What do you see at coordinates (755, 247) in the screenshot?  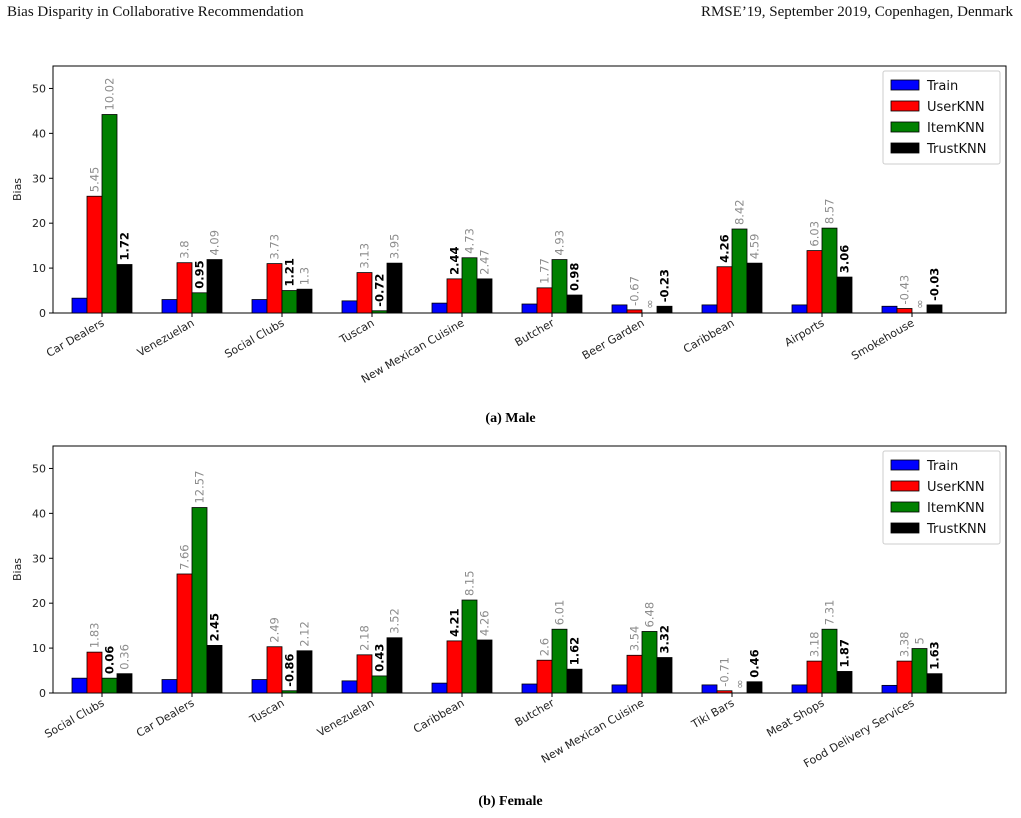 I see `male-data-label-caribbean-trustknn: 4.59` at bounding box center [755, 247].